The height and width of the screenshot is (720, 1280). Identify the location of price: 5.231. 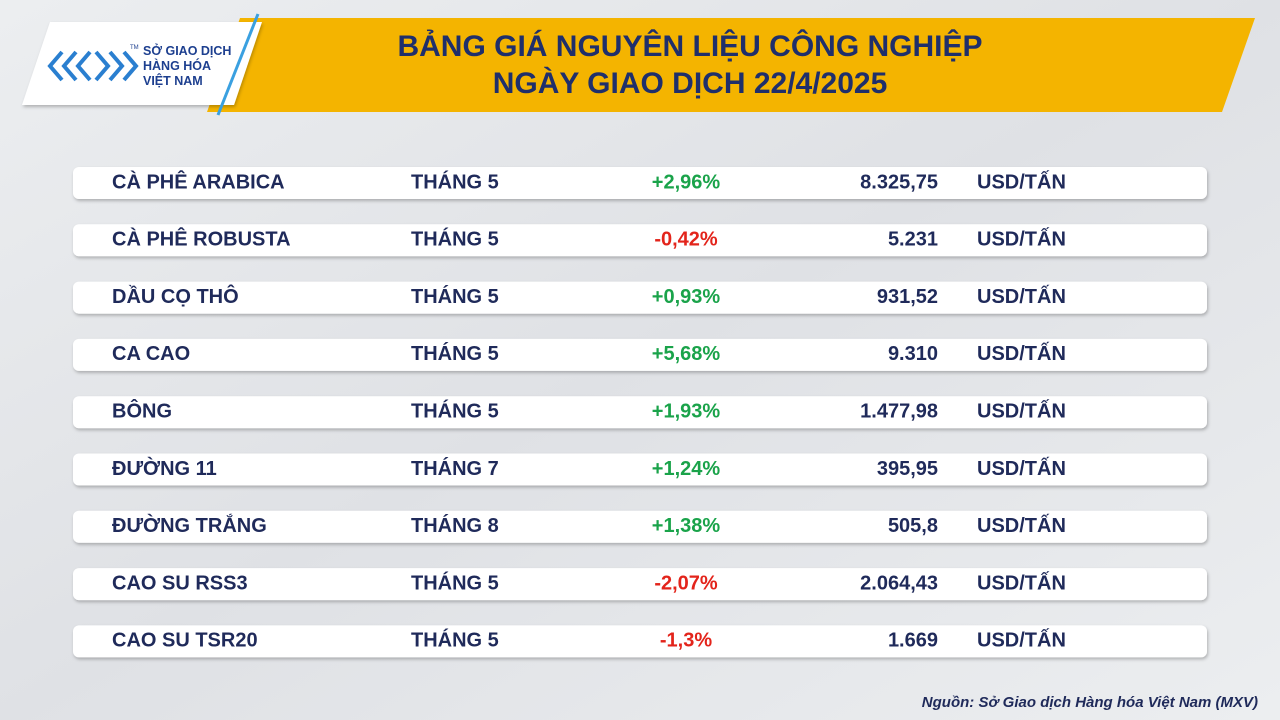
(913, 240).